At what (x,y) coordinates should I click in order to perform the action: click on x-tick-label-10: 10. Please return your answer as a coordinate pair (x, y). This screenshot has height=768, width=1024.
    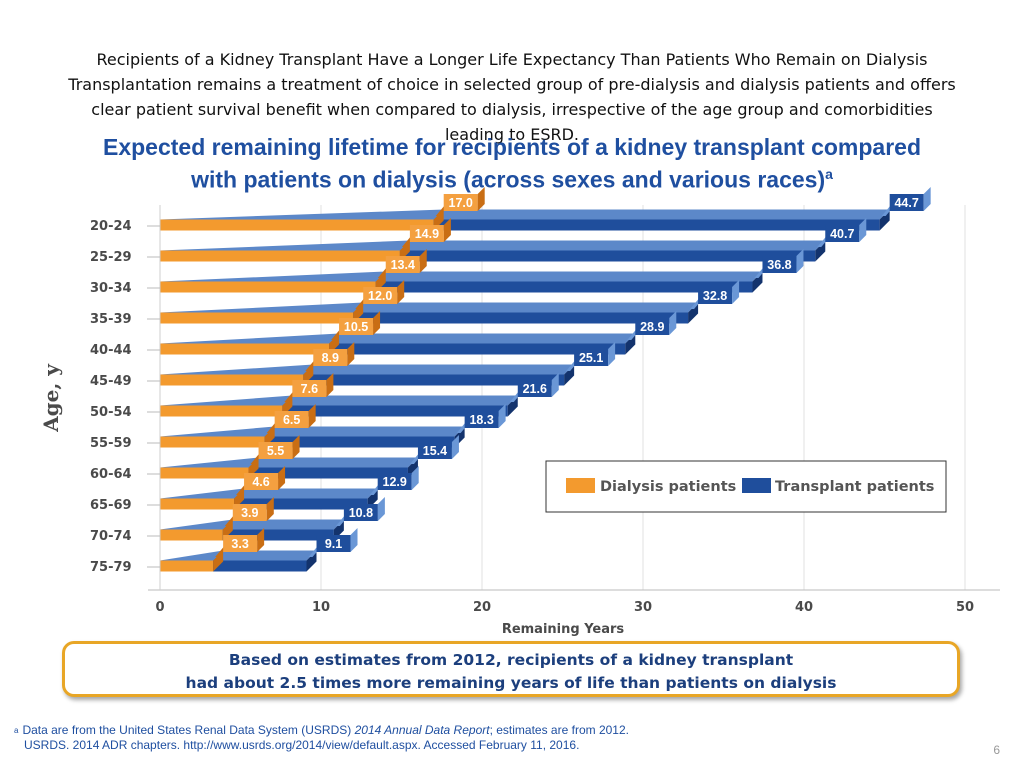
    Looking at the image, I should click on (321, 607).